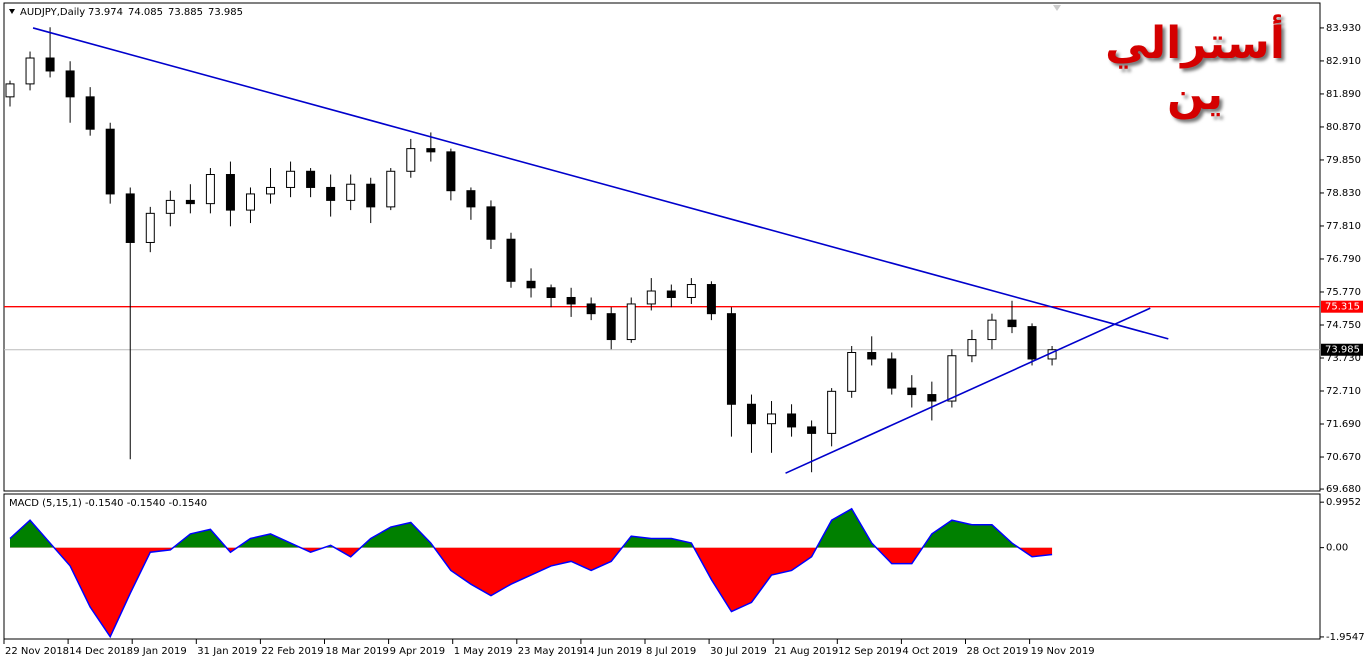  Describe the element at coordinates (1343, 489) in the screenshot. I see `y-tick-label: 69.680` at that location.